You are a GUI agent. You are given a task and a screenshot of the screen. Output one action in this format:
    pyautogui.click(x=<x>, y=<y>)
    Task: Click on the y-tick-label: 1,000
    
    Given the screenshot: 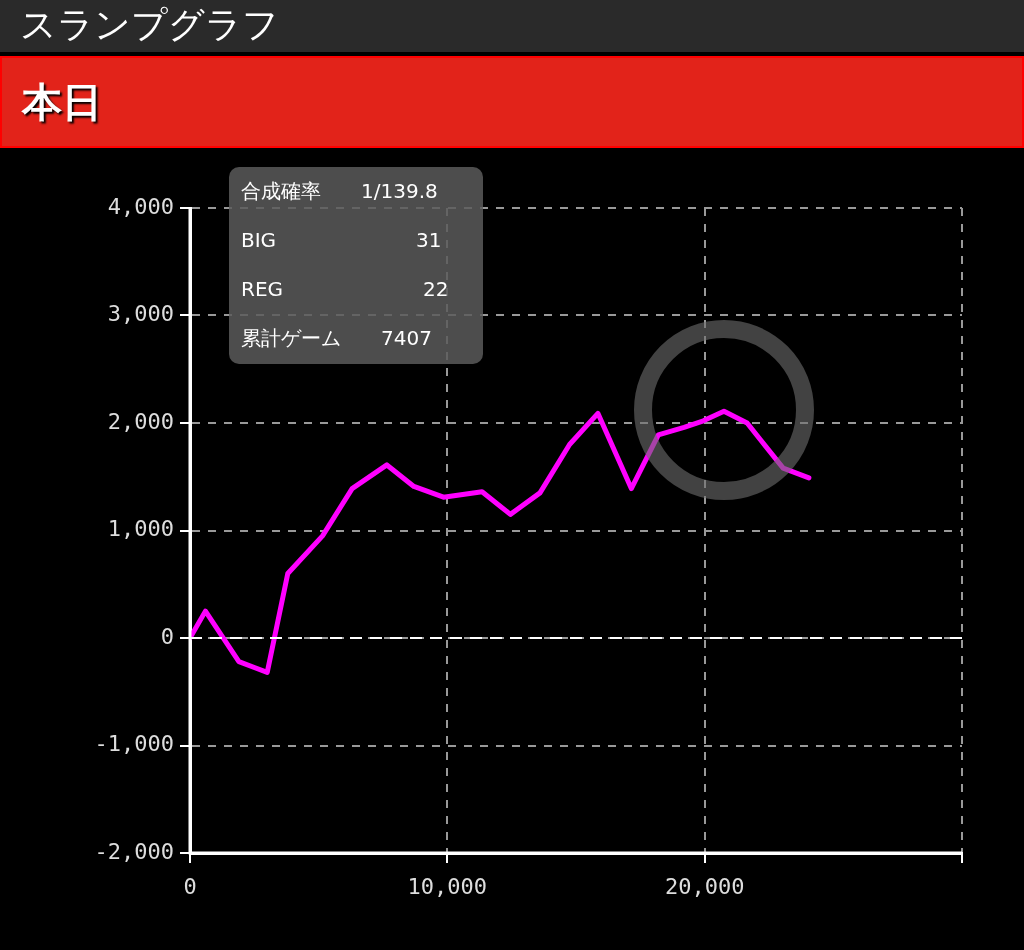 What is the action you would take?
    pyautogui.click(x=140, y=529)
    